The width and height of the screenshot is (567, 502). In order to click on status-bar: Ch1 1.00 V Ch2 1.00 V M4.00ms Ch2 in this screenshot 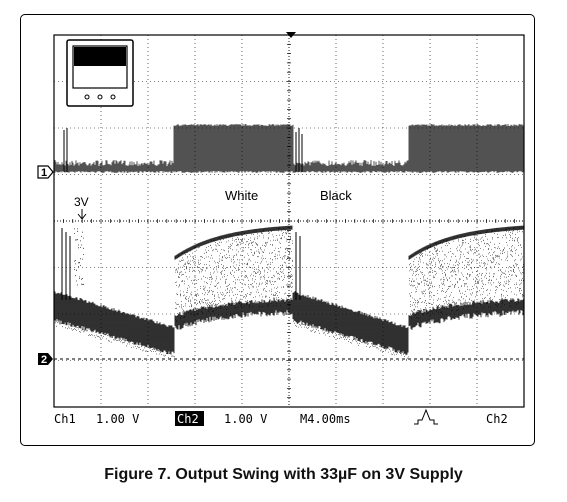, I will do `click(281, 417)`.